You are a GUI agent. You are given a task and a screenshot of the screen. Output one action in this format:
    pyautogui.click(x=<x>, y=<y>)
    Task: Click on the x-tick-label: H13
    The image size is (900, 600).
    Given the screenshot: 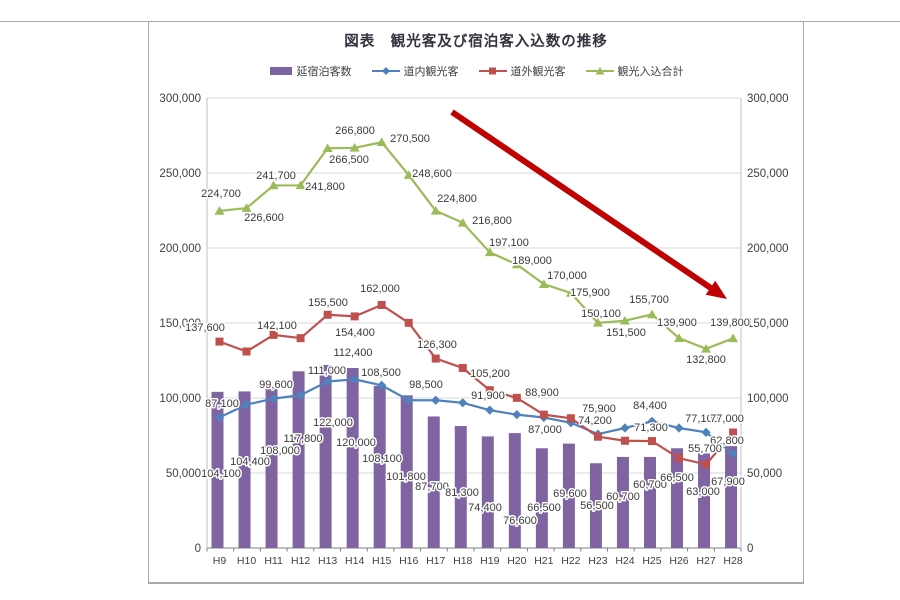 What is the action you would take?
    pyautogui.click(x=327, y=561)
    